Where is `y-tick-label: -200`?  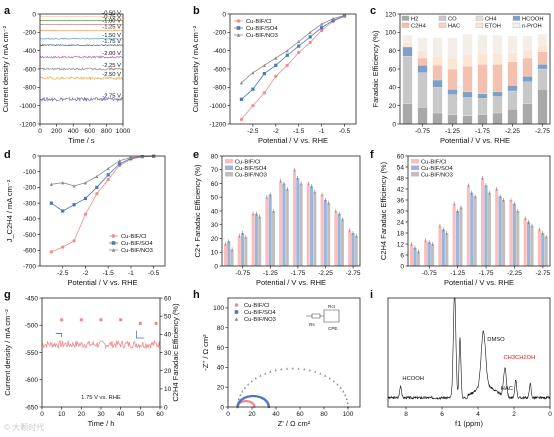
y-tick-label: -200 is located at coordinates (29, 33).